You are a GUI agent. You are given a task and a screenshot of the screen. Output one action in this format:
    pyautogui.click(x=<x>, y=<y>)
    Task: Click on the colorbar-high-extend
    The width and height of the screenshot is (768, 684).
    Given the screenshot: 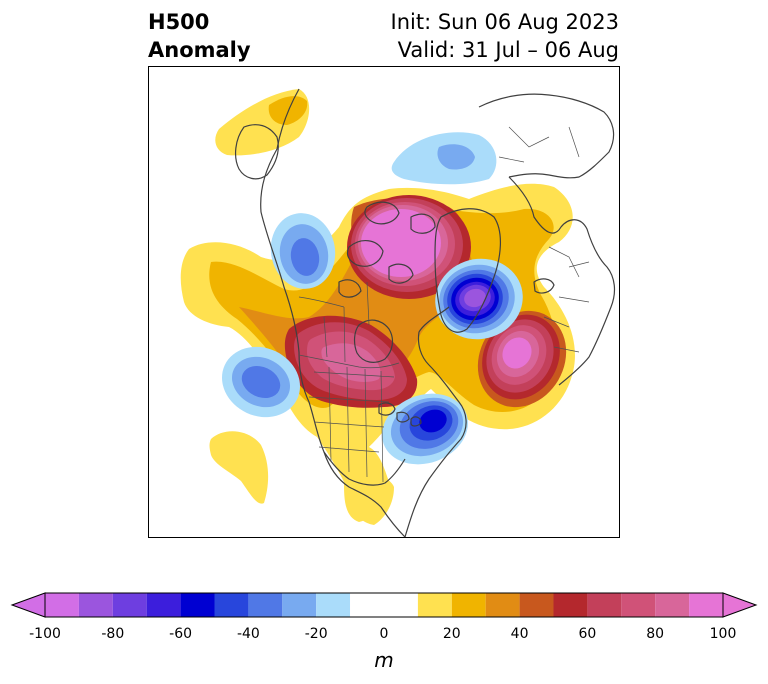 What is the action you would take?
    pyautogui.click(x=740, y=605)
    